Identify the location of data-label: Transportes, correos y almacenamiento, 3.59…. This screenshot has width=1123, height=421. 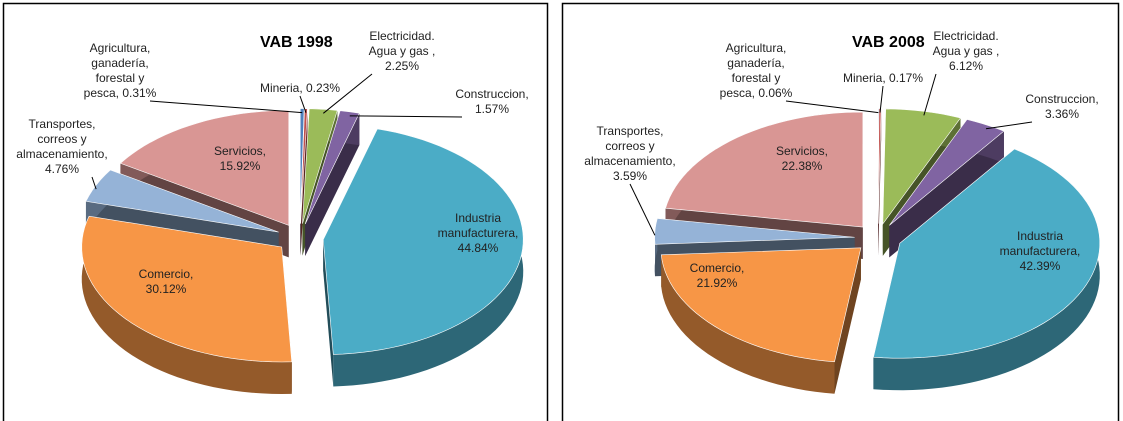
(629, 153).